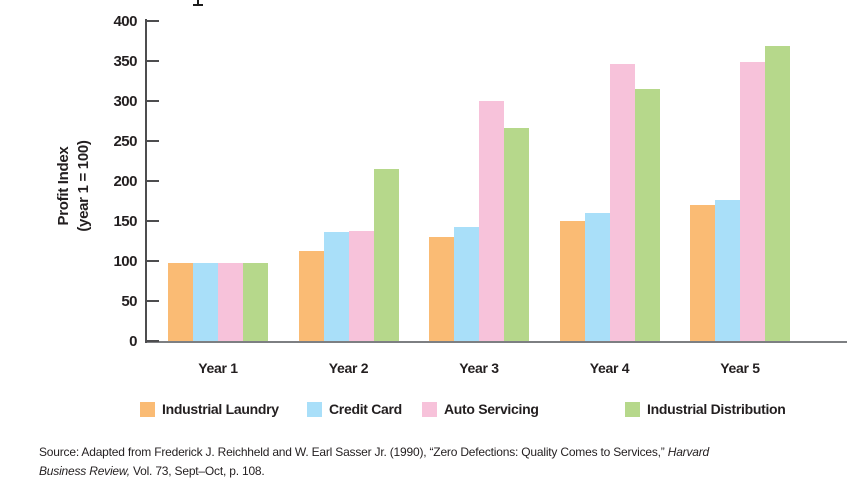 This screenshot has height=492, width=847. What do you see at coordinates (133, 341) in the screenshot?
I see `y-tick-label: 0` at bounding box center [133, 341].